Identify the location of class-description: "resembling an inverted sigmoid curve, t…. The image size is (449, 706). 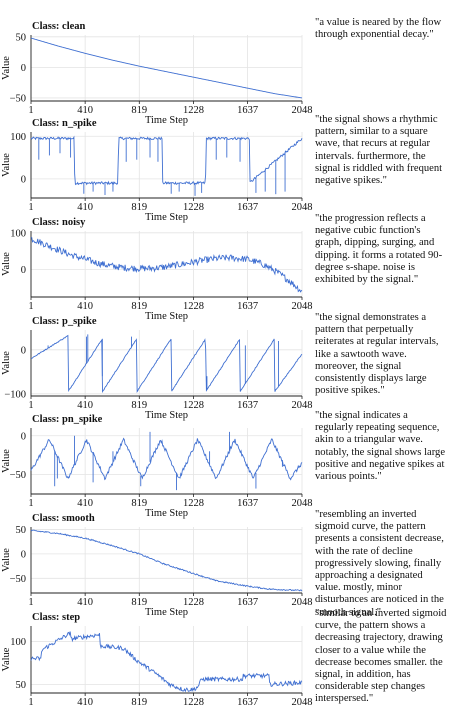
(379, 563).